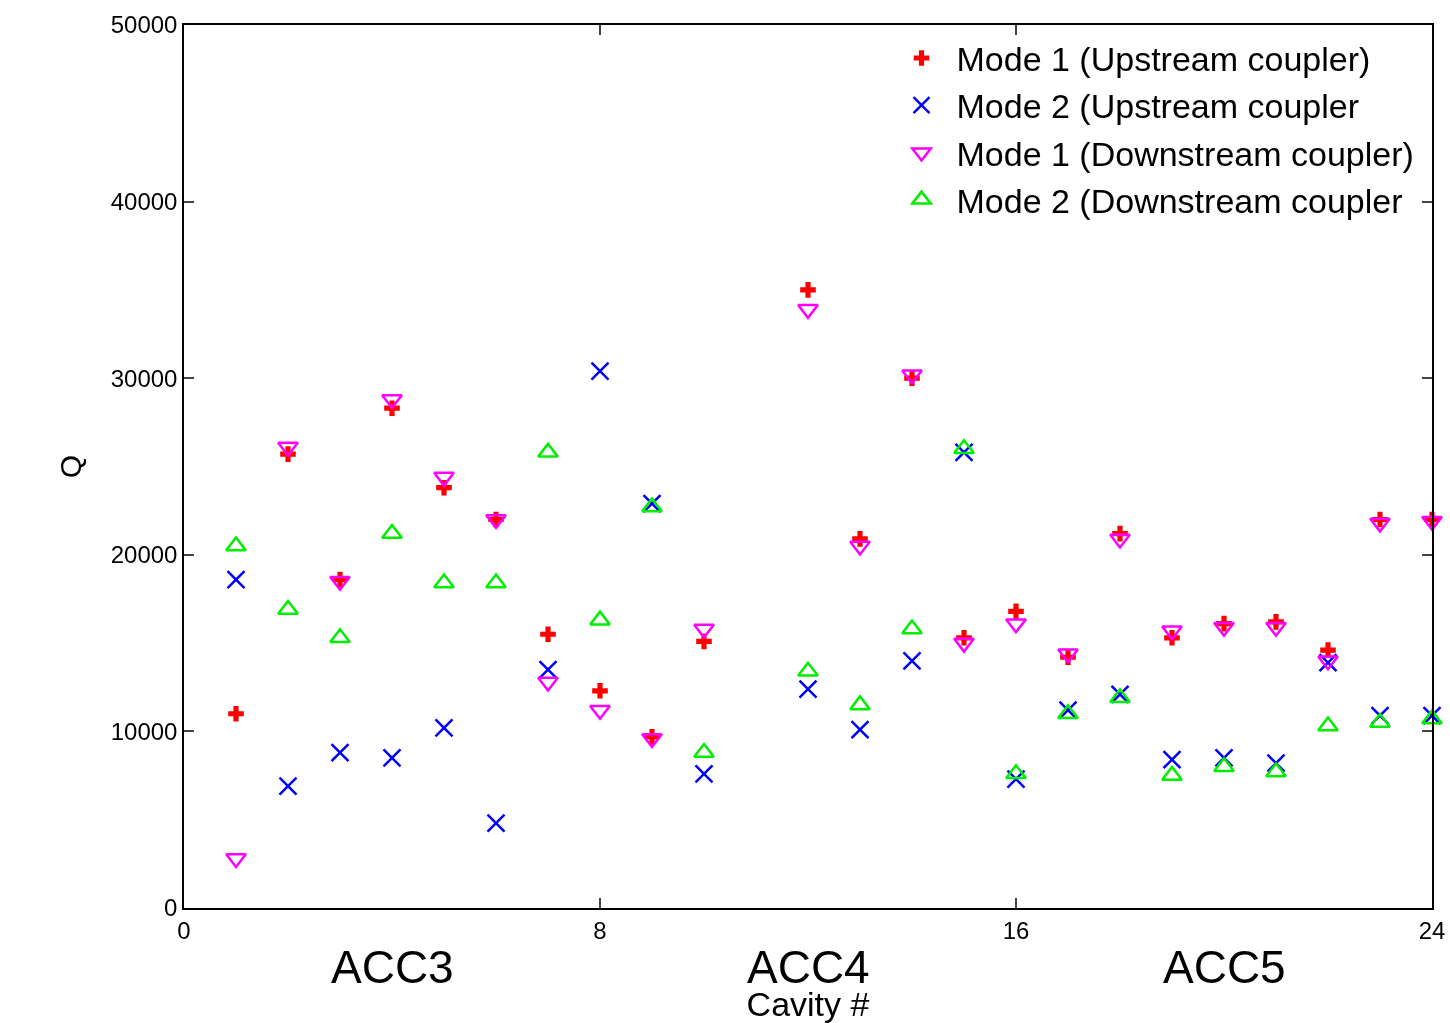 This screenshot has width=1450, height=1023. I want to click on y-tick-label: 50000, so click(144, 25).